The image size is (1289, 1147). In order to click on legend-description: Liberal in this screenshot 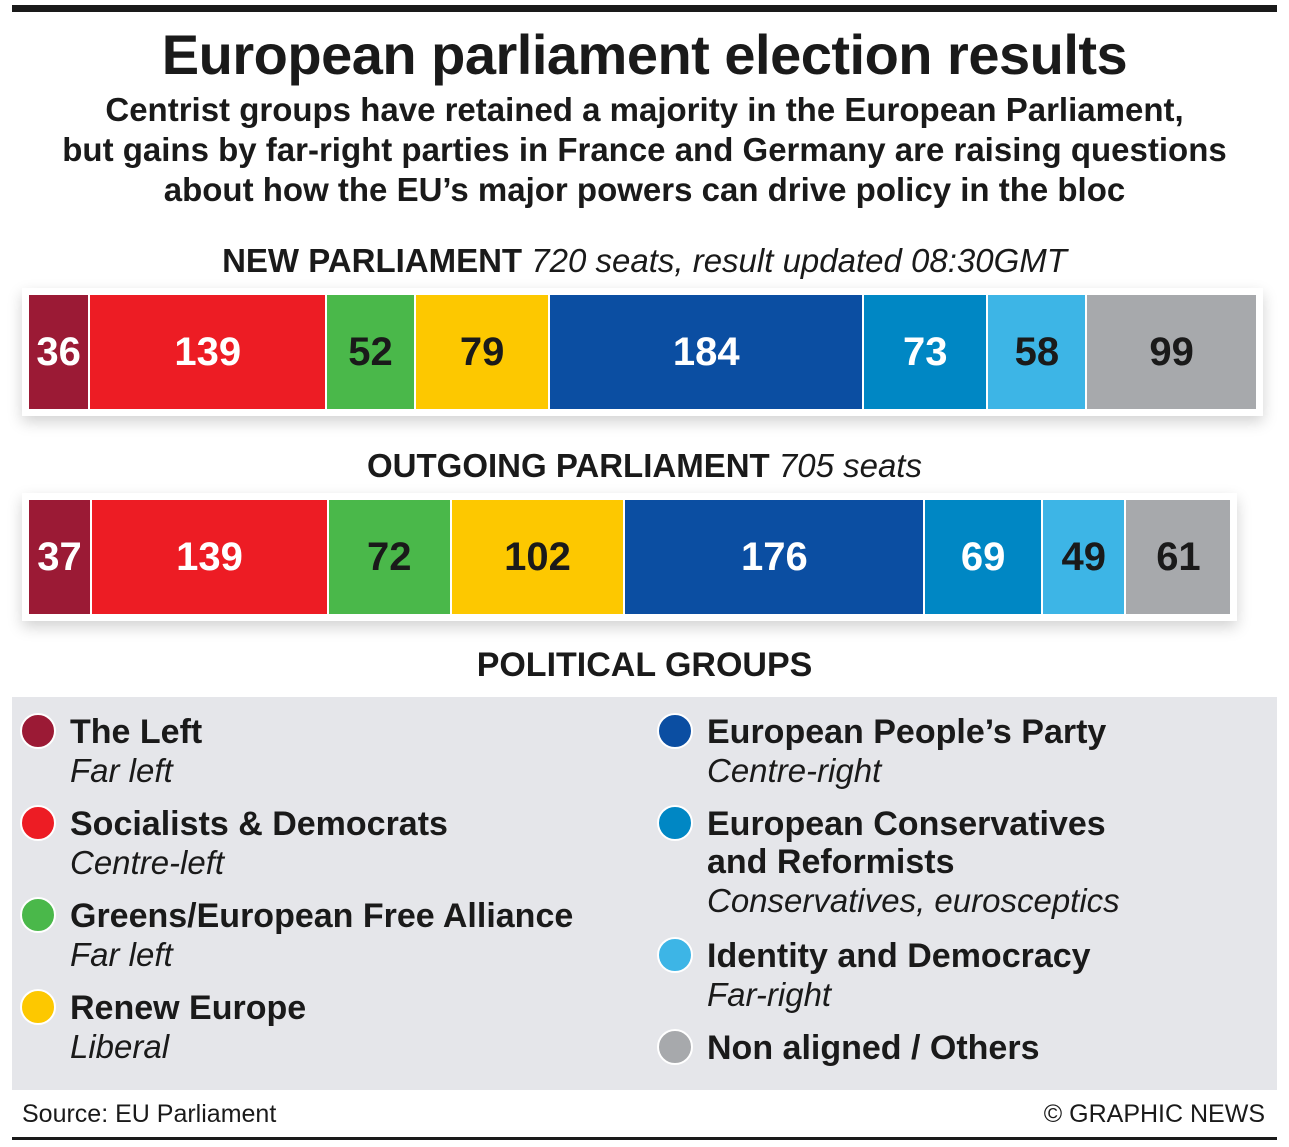, I will do `click(120, 1046)`.